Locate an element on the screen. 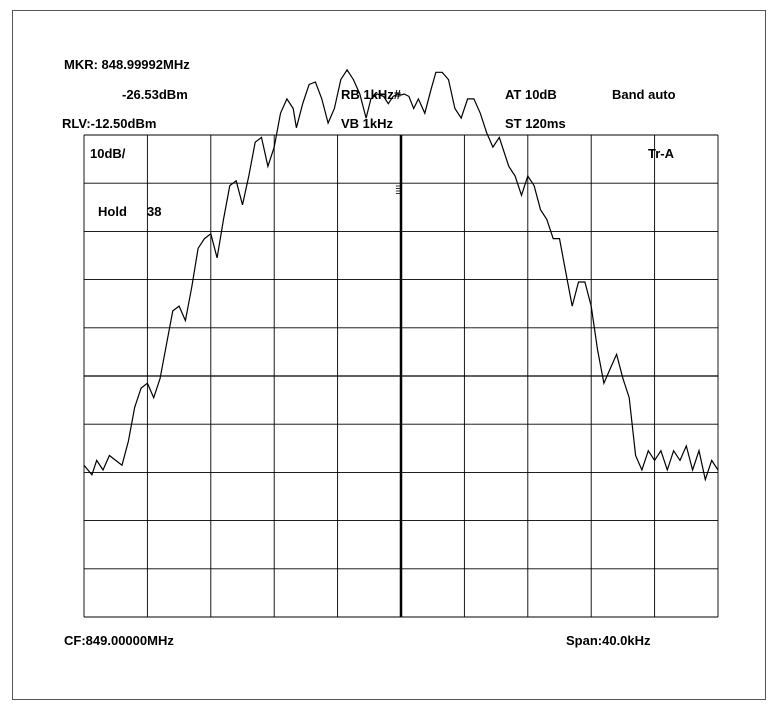 Image resolution: width=778 pixels, height=706 pixels. center-frequency: CF:849.00000MHz is located at coordinates (119, 640).